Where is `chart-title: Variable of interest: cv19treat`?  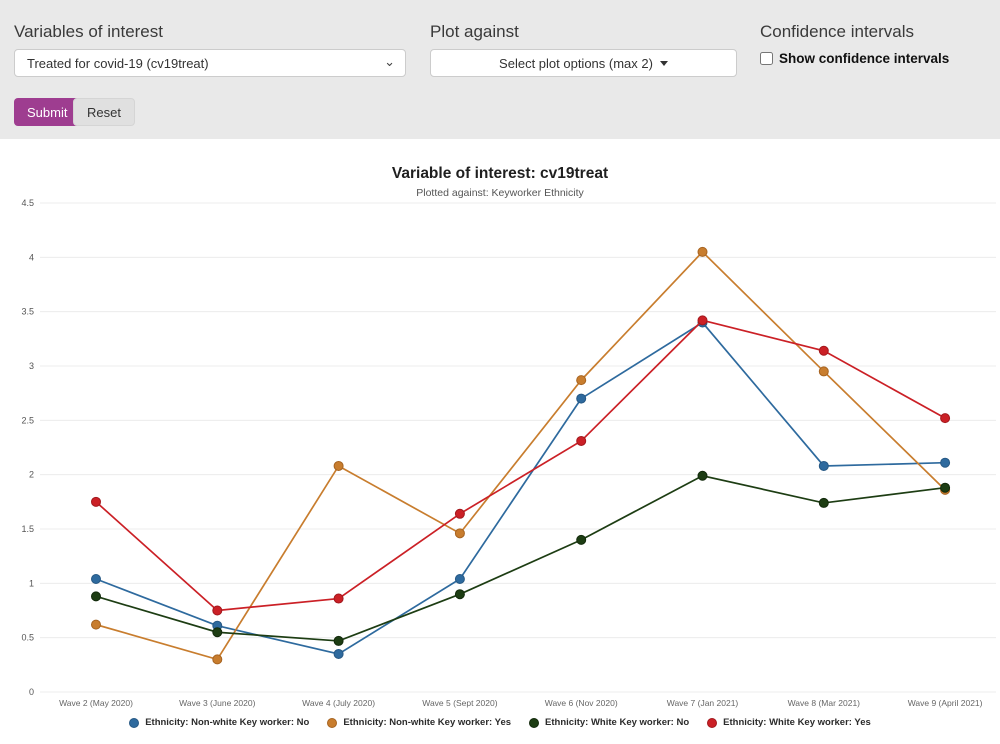 chart-title: Variable of interest: cv19treat is located at coordinates (500, 173).